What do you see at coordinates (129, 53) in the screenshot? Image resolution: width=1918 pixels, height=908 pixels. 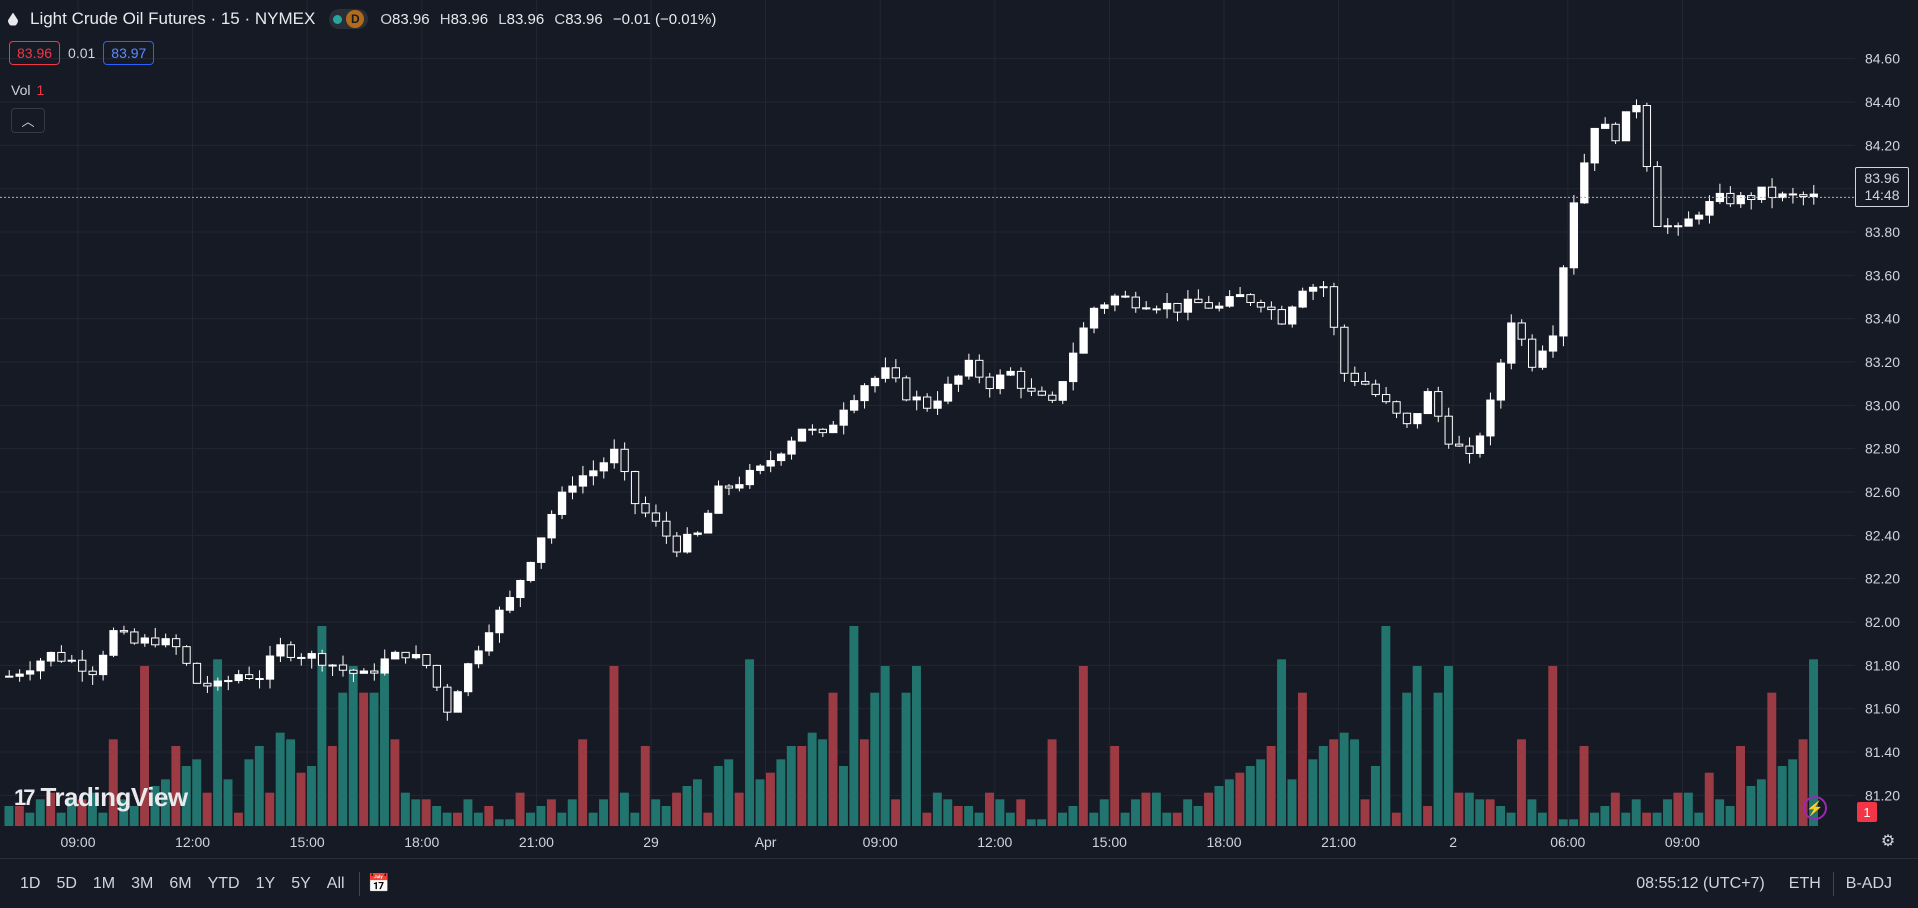 I see `ask-button: 83.97` at bounding box center [129, 53].